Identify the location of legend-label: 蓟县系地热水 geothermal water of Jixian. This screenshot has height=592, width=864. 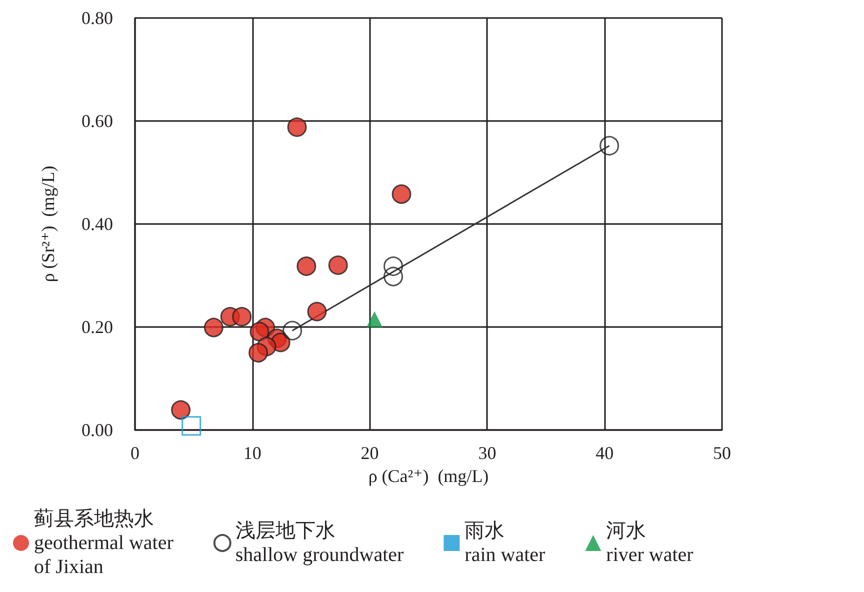
(104, 543).